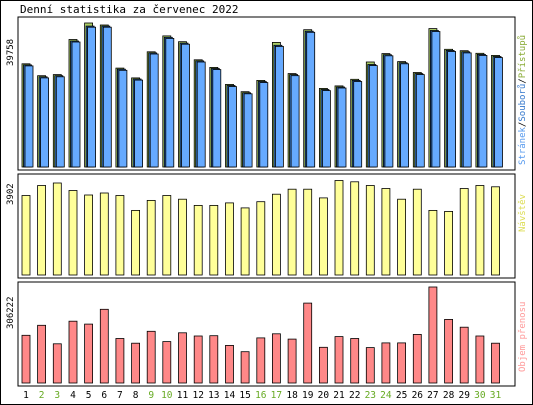  I want to click on day-label-9: 9, so click(151, 395).